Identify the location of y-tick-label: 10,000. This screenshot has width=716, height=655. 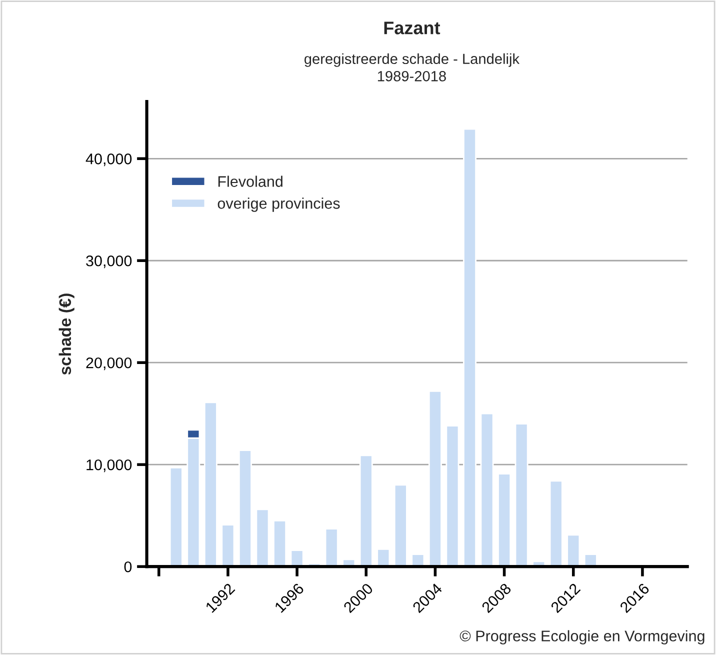
(109, 465).